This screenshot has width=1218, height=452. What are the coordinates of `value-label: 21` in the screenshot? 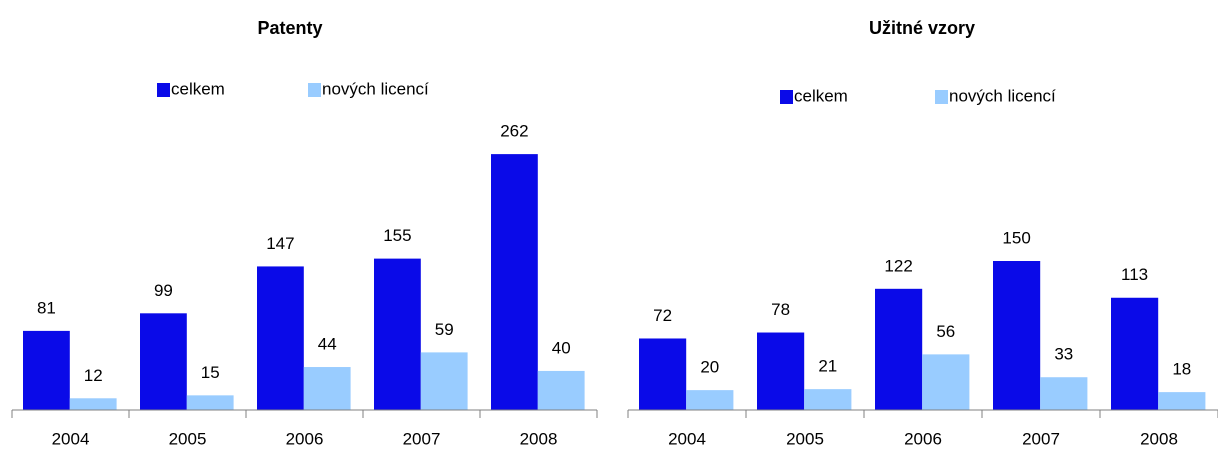 It's located at (827, 366).